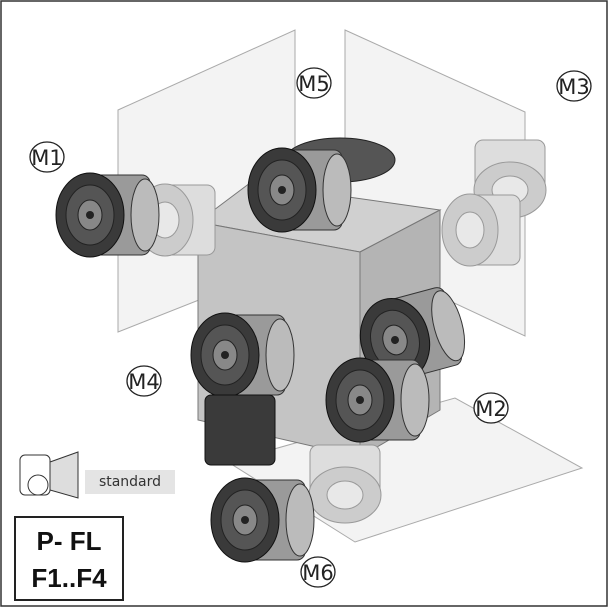 The height and width of the screenshot is (608, 609). I want to click on legend-icon, so click(49, 475).